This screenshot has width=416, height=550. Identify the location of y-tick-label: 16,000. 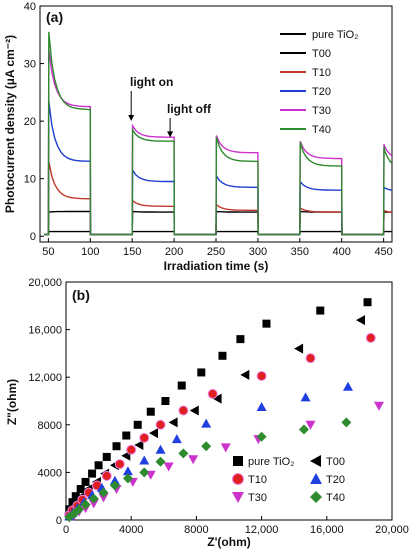
(45, 331).